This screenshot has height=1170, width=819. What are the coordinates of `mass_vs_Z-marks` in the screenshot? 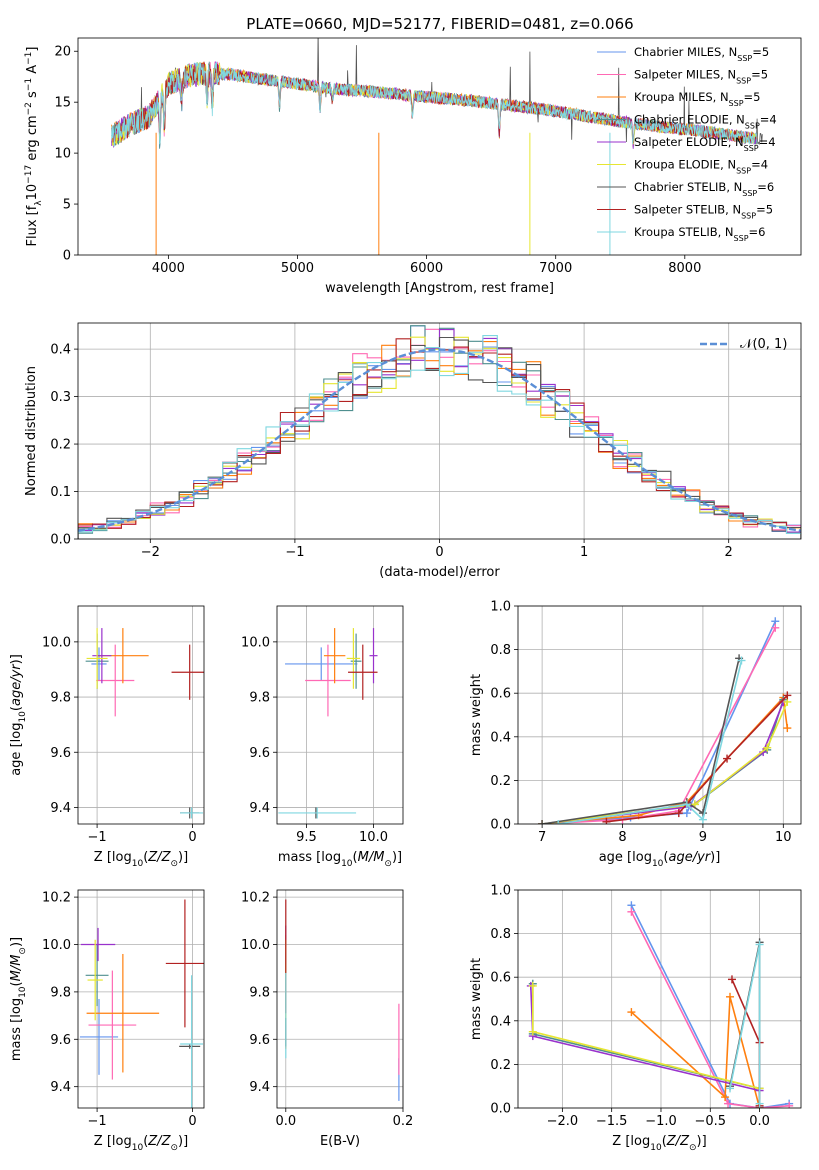 It's located at (141, 1003).